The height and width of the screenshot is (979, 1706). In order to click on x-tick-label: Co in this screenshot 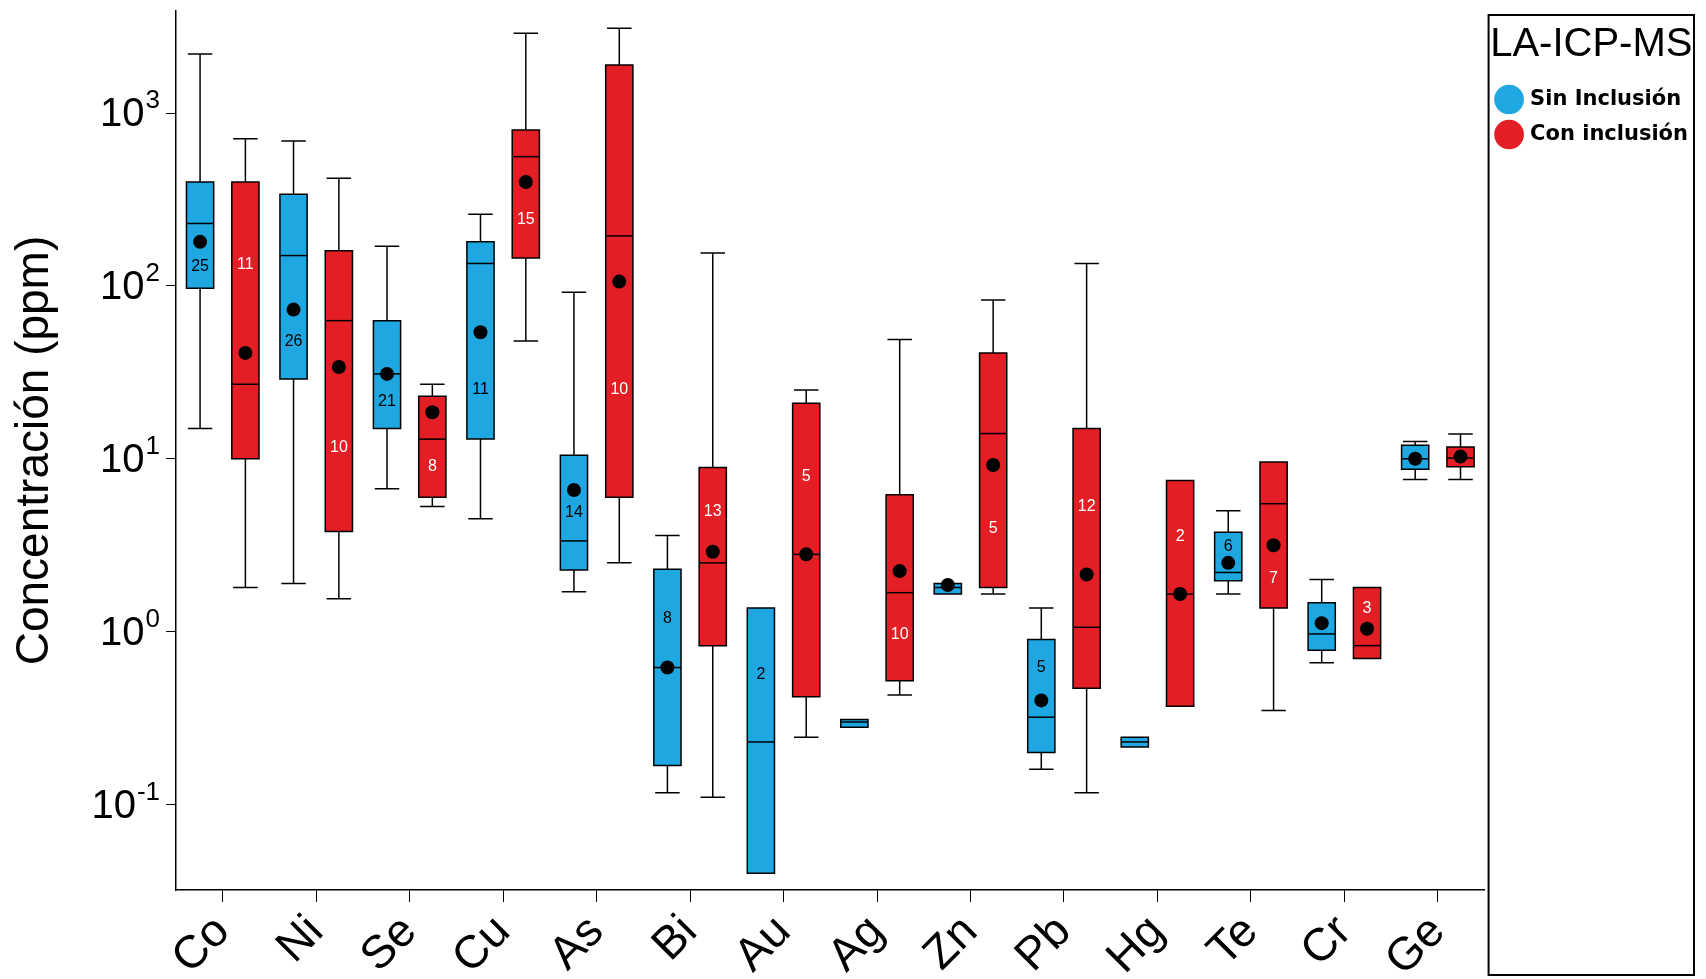, I will do `click(199, 941)`.